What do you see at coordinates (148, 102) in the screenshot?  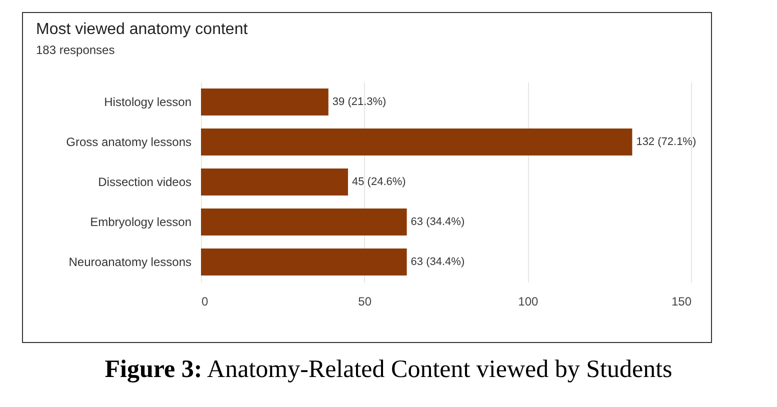 I see `y-tick-label: Histology lesson` at bounding box center [148, 102].